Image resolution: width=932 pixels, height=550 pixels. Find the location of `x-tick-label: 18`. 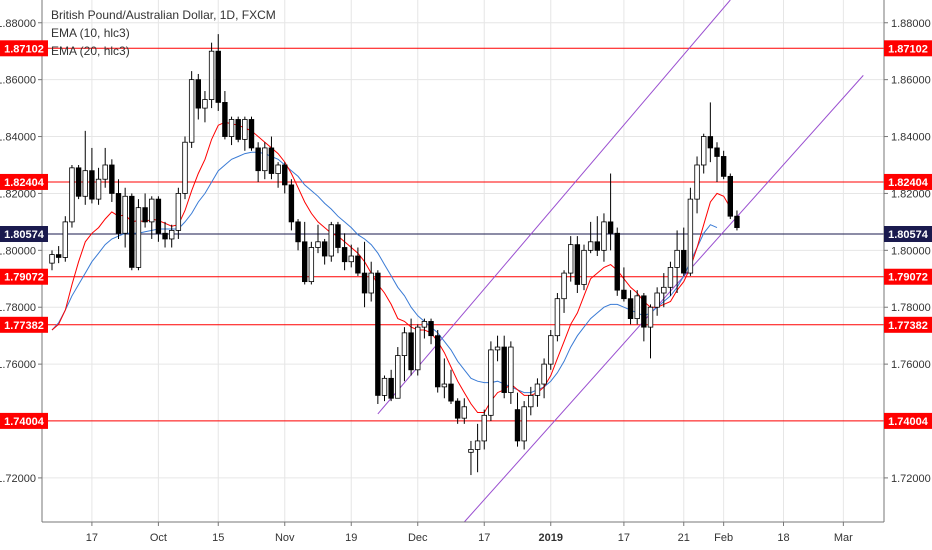

x-tick-label: 18 is located at coordinates (783, 538).